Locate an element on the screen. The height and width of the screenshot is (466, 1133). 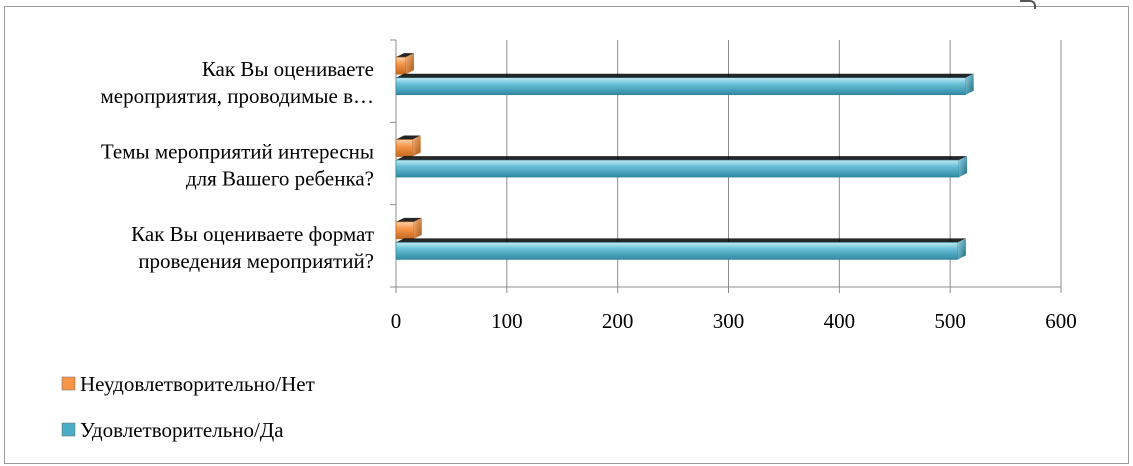
x-tick-label: 300 is located at coordinates (729, 321).